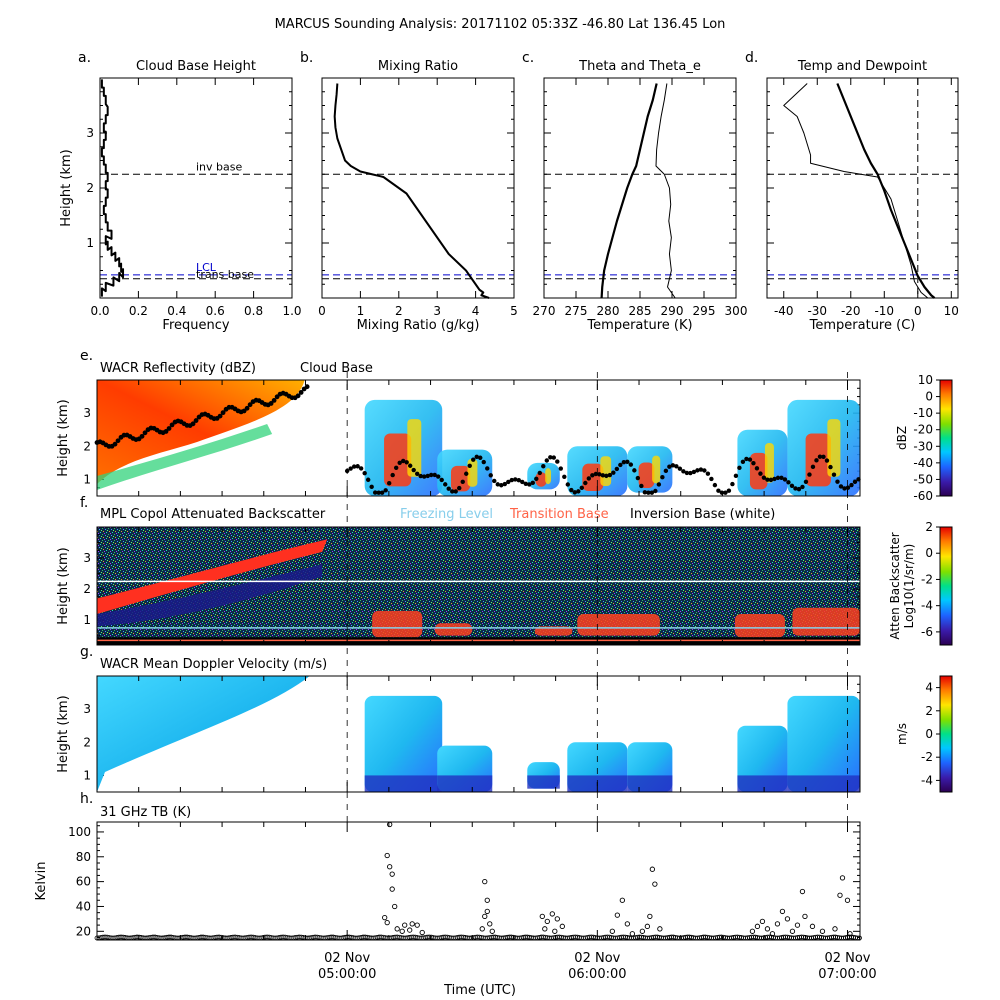  I want to click on backscatter-field, so click(478, 586).